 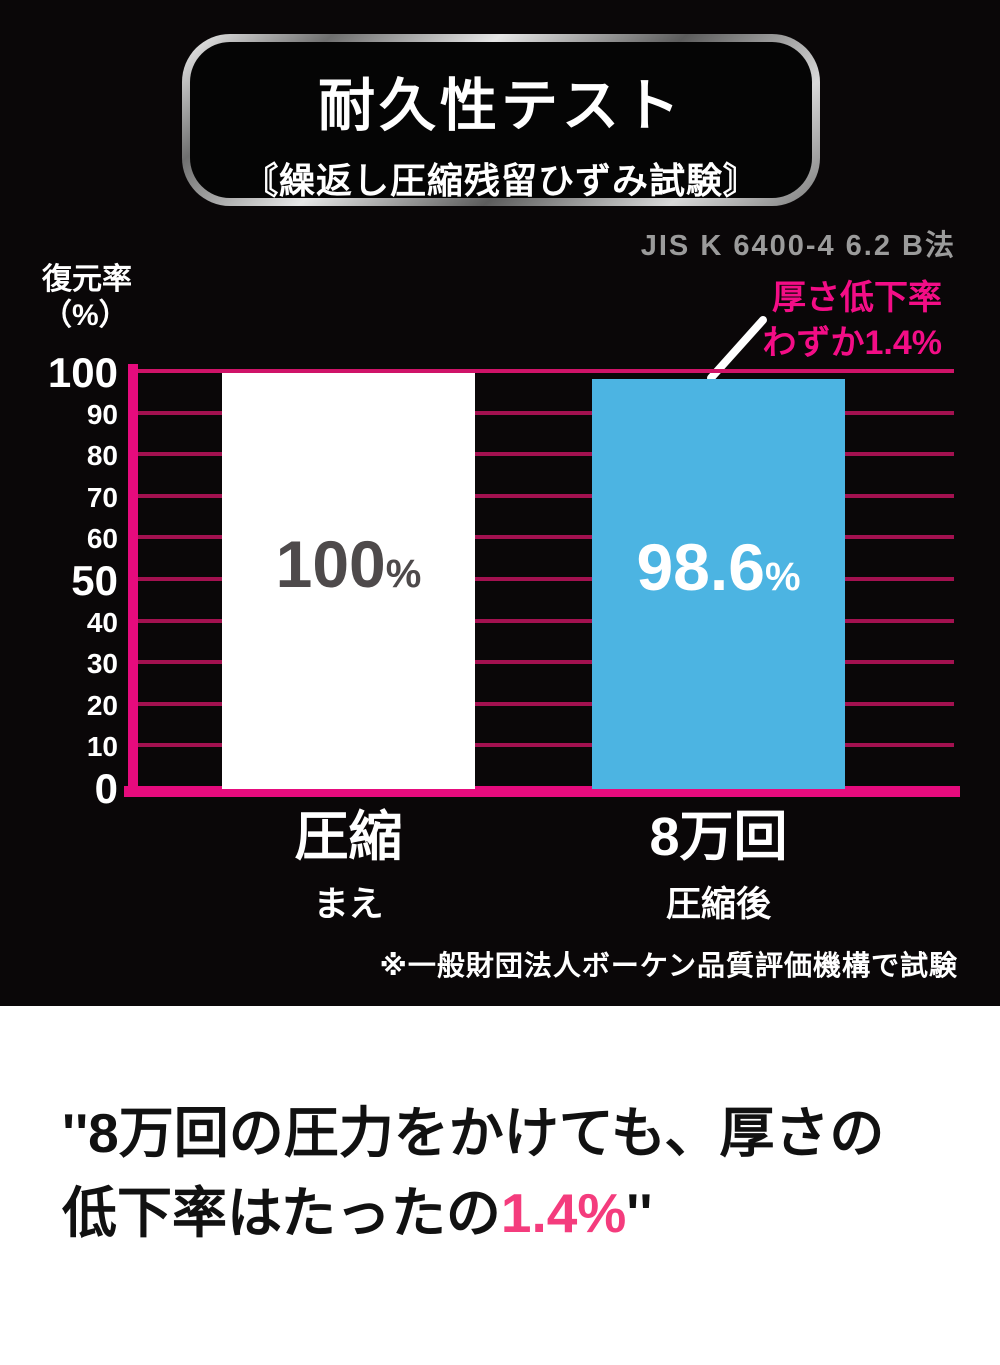 What do you see at coordinates (102, 539) in the screenshot?
I see `y-tick-label-60: 60` at bounding box center [102, 539].